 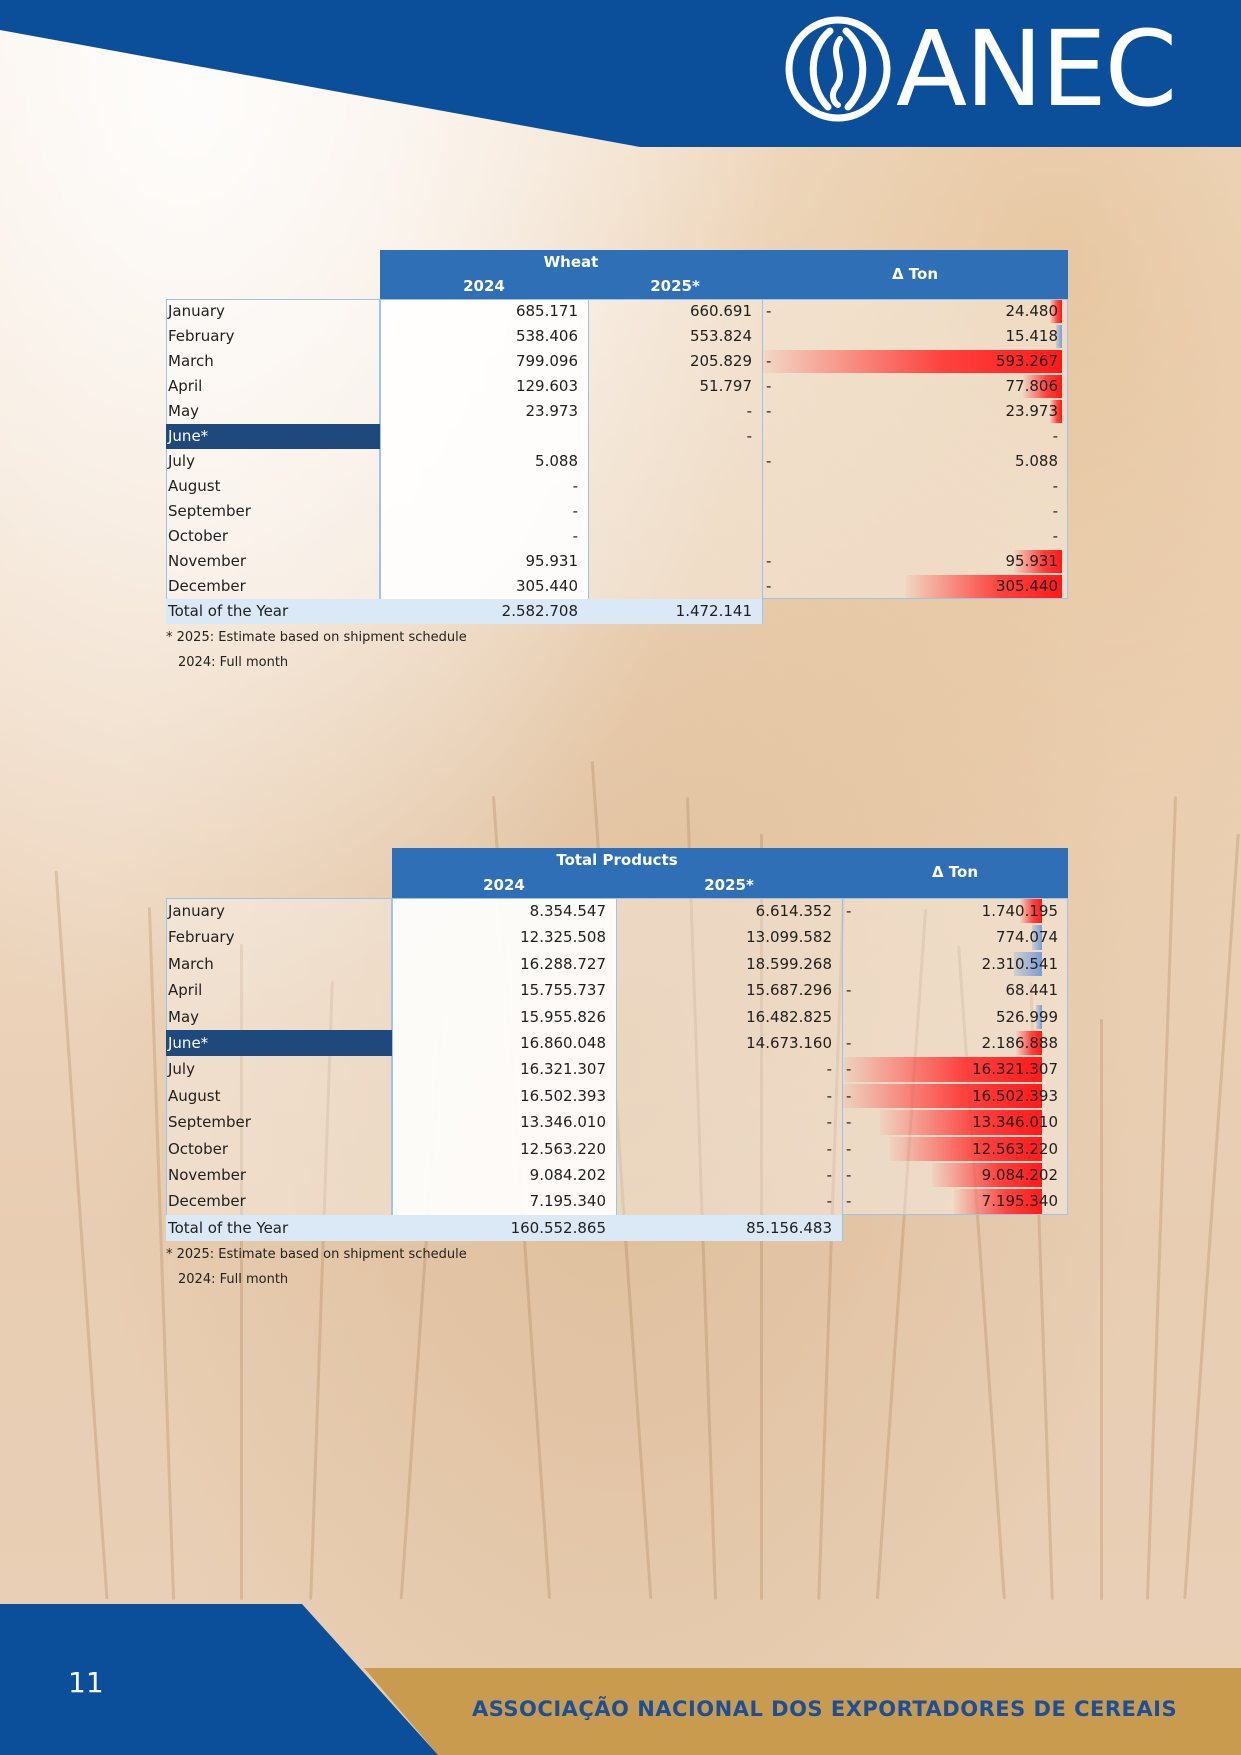 I want to click on value-2024: 9.084.202, so click(x=567, y=1175).